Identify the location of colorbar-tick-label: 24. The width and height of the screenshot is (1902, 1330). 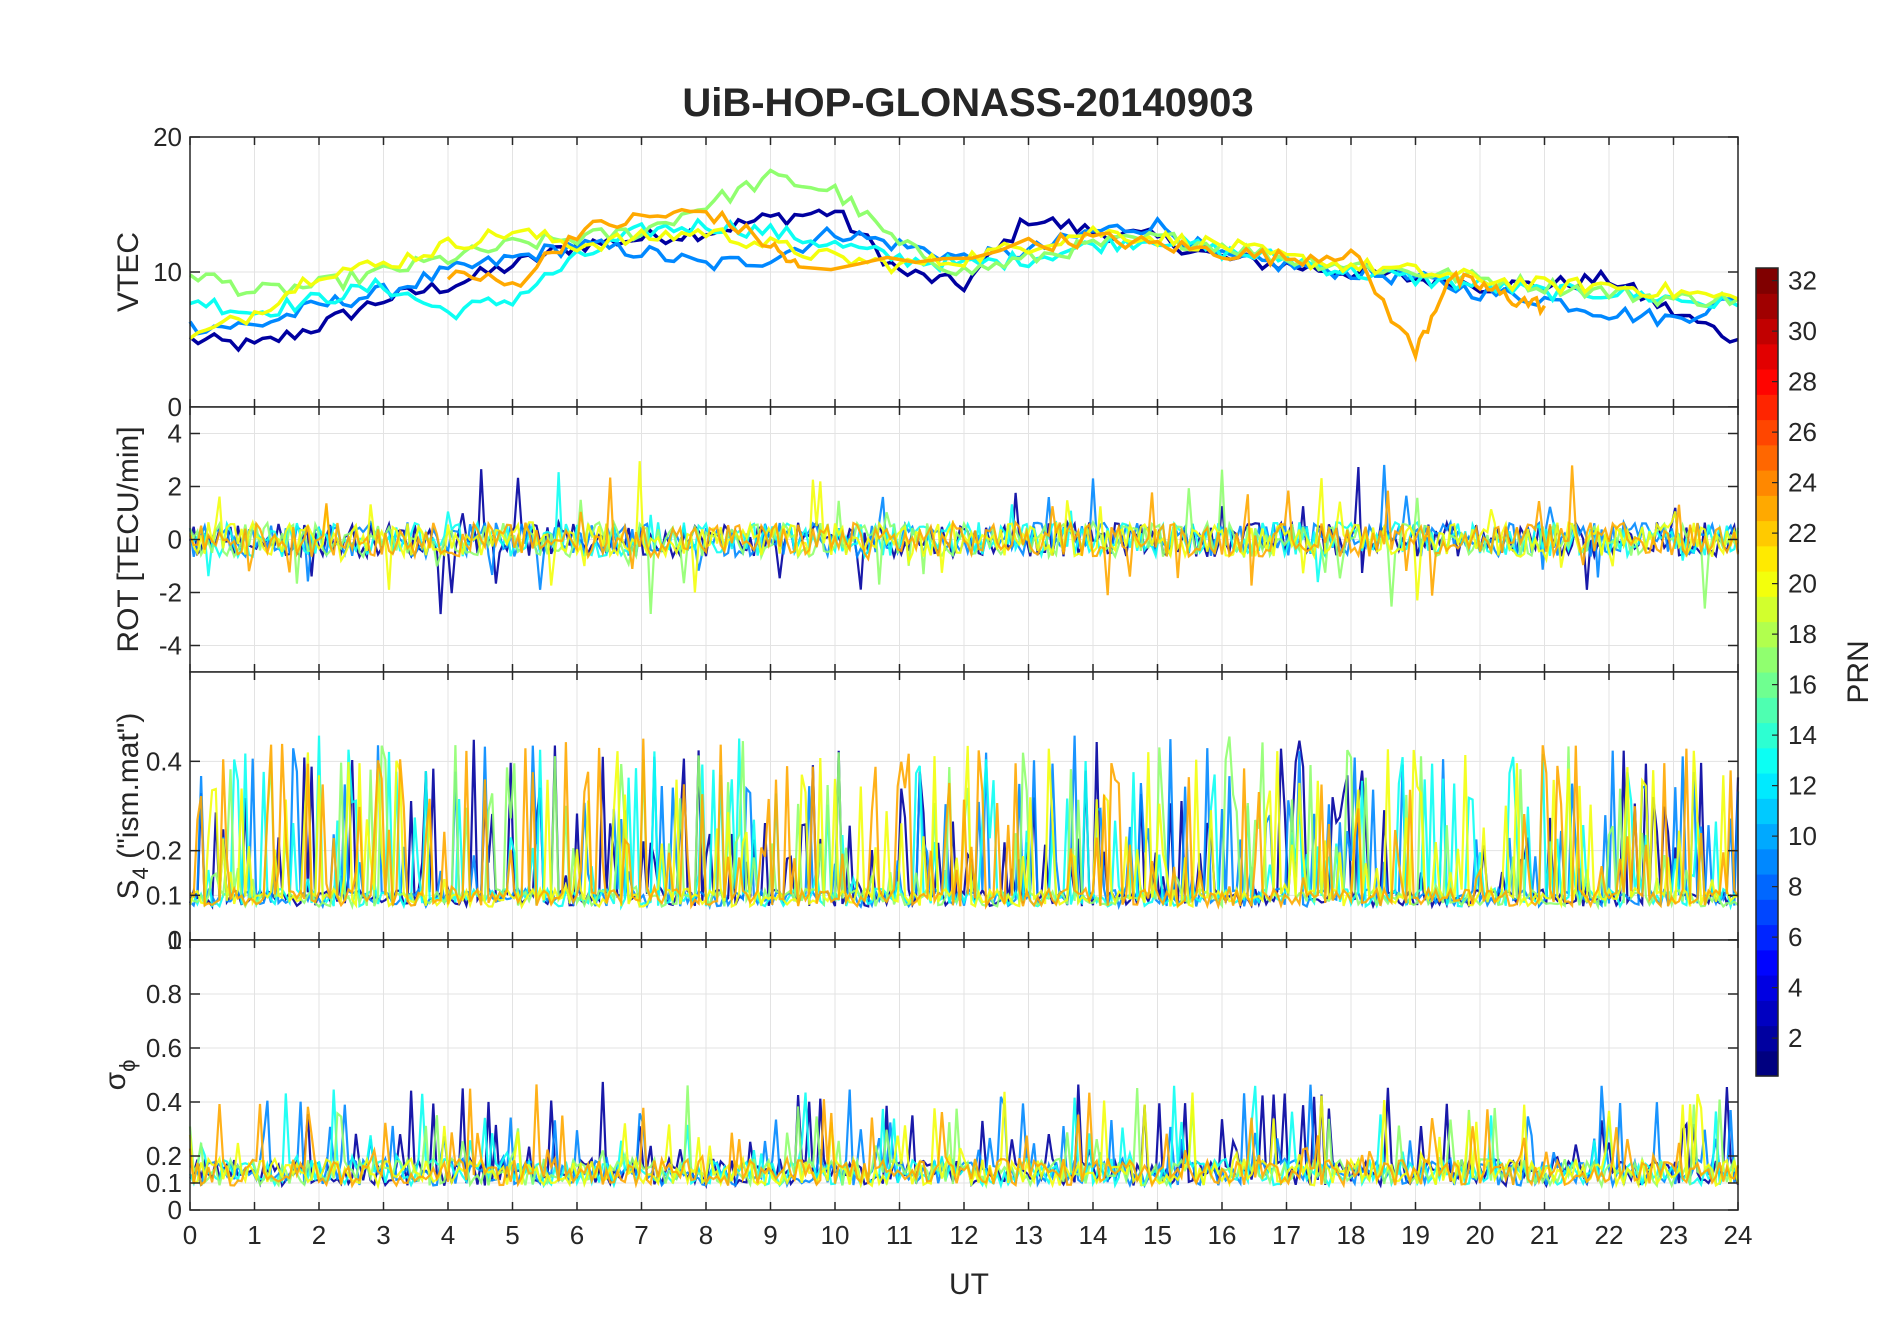
(1802, 483).